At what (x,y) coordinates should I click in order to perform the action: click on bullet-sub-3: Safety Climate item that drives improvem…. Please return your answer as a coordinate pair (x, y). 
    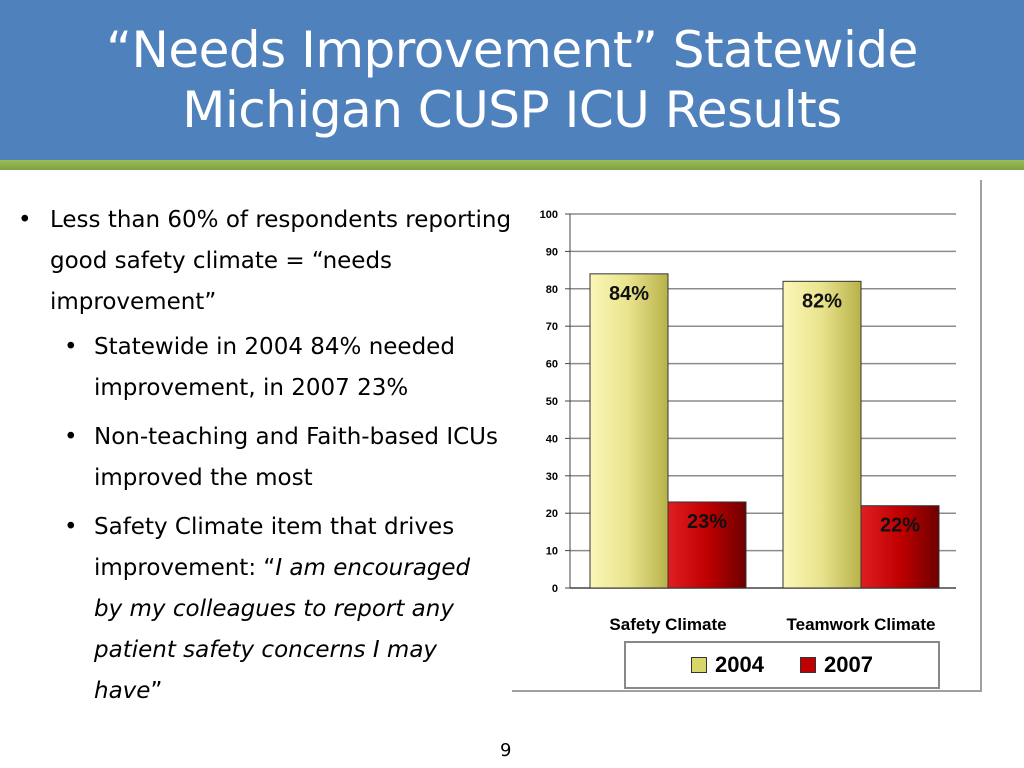
    Looking at the image, I should click on (264, 609).